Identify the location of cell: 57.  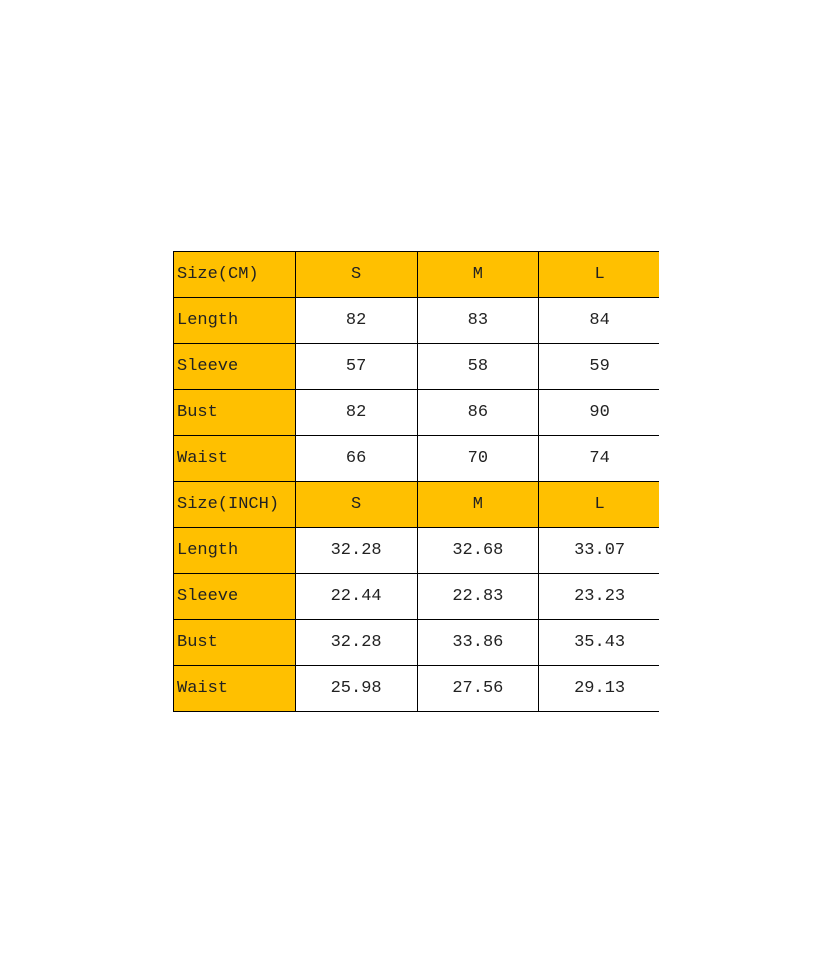
(356, 366).